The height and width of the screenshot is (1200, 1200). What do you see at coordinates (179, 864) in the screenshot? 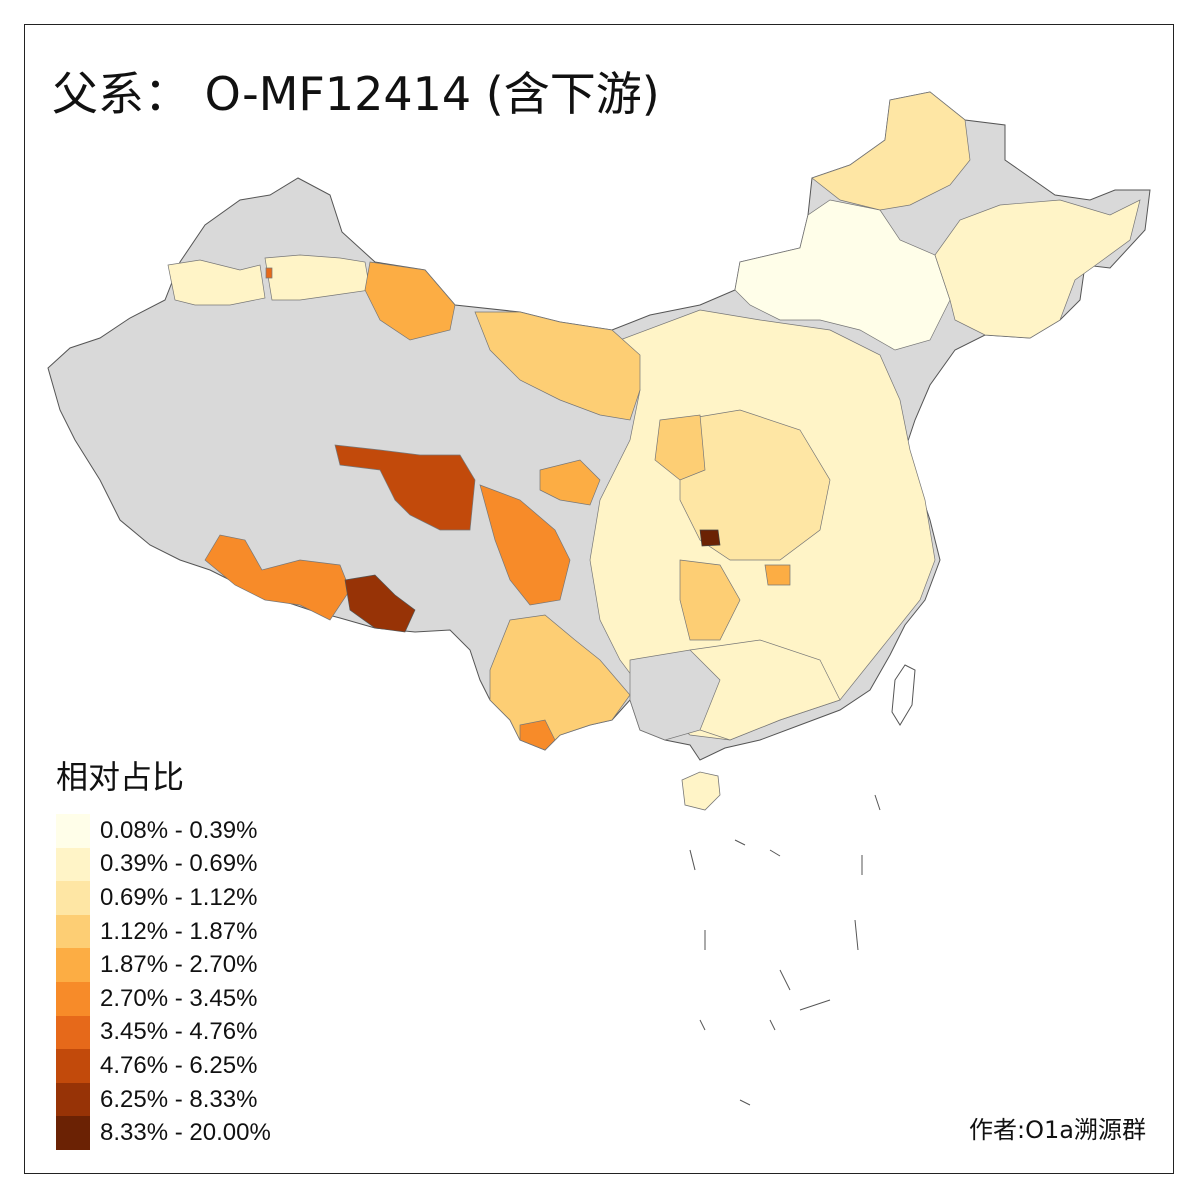
I see `legend-label: 0.39% - 0.69%` at bounding box center [179, 864].